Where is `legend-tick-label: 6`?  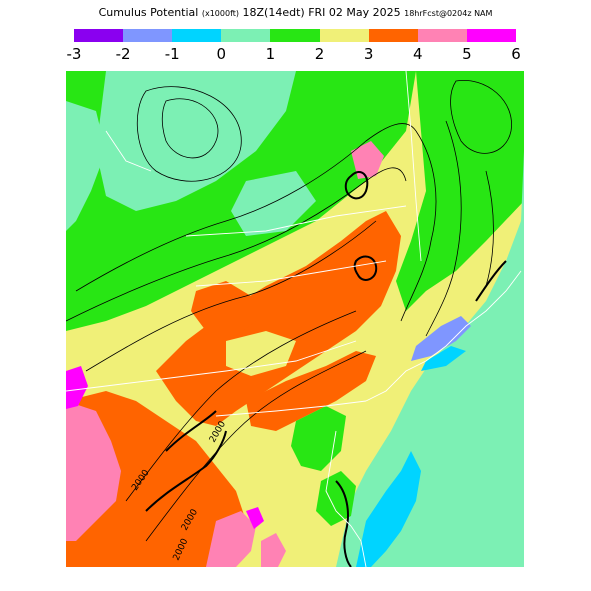 legend-tick-label: 6 is located at coordinates (516, 54).